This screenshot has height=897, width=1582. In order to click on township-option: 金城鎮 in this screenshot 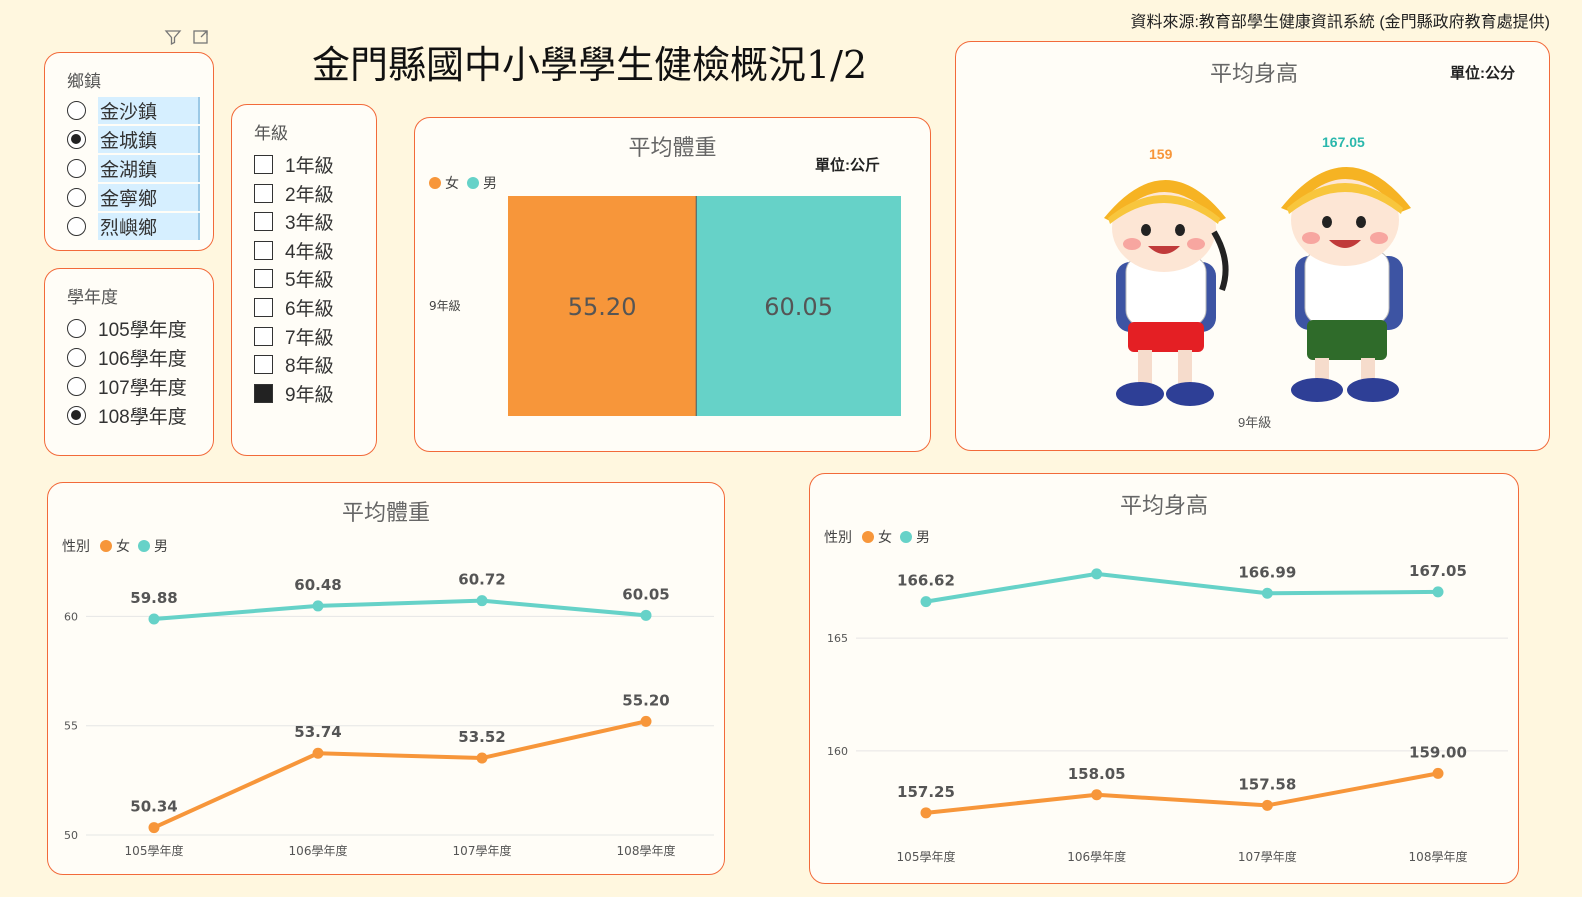, I will do `click(133, 139)`.